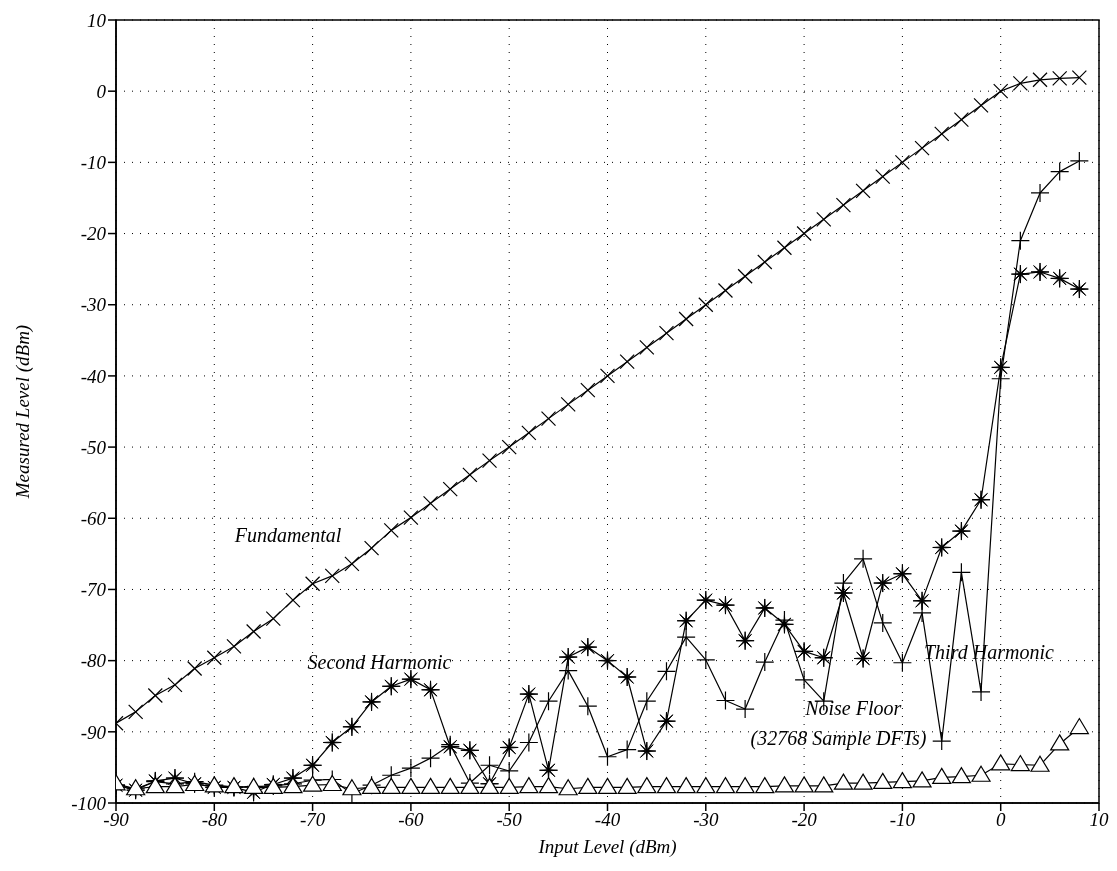 This screenshot has width=1117, height=871. I want to click on x-tick-label: -10, so click(902, 820).